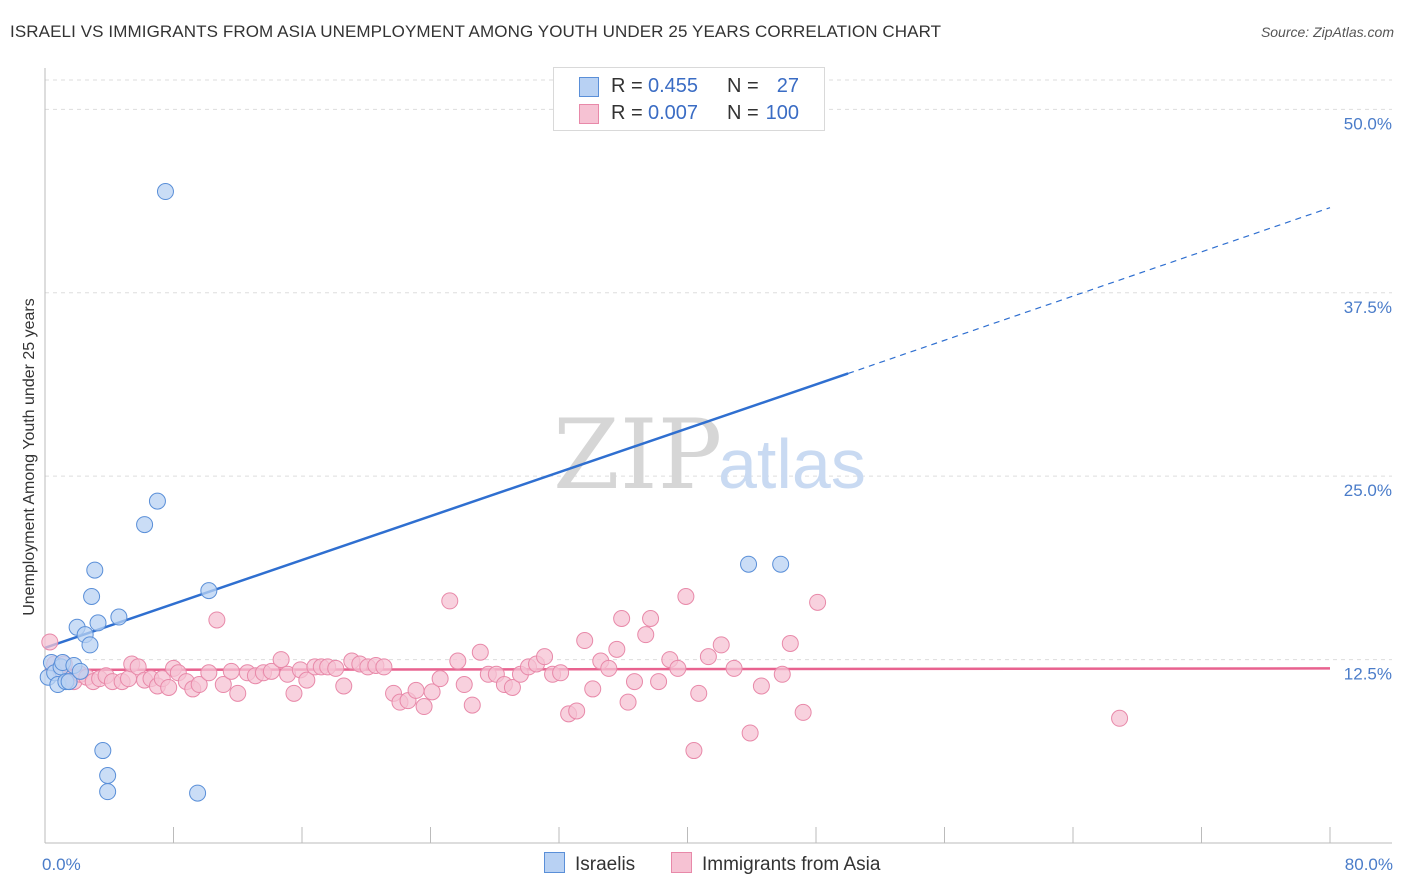 Image resolution: width=1406 pixels, height=892 pixels. I want to click on x-tick-label-min: 0.0%, so click(61, 864).